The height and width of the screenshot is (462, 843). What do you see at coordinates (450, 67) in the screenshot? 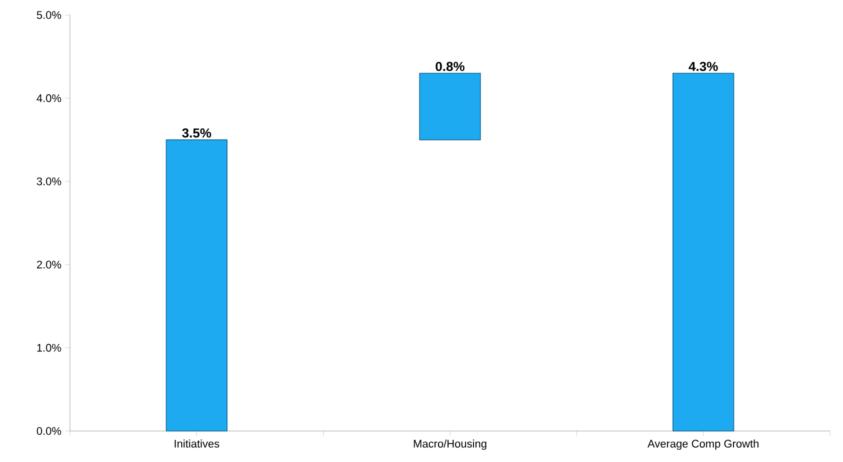
I see `data-label: 0.8%` at bounding box center [450, 67].